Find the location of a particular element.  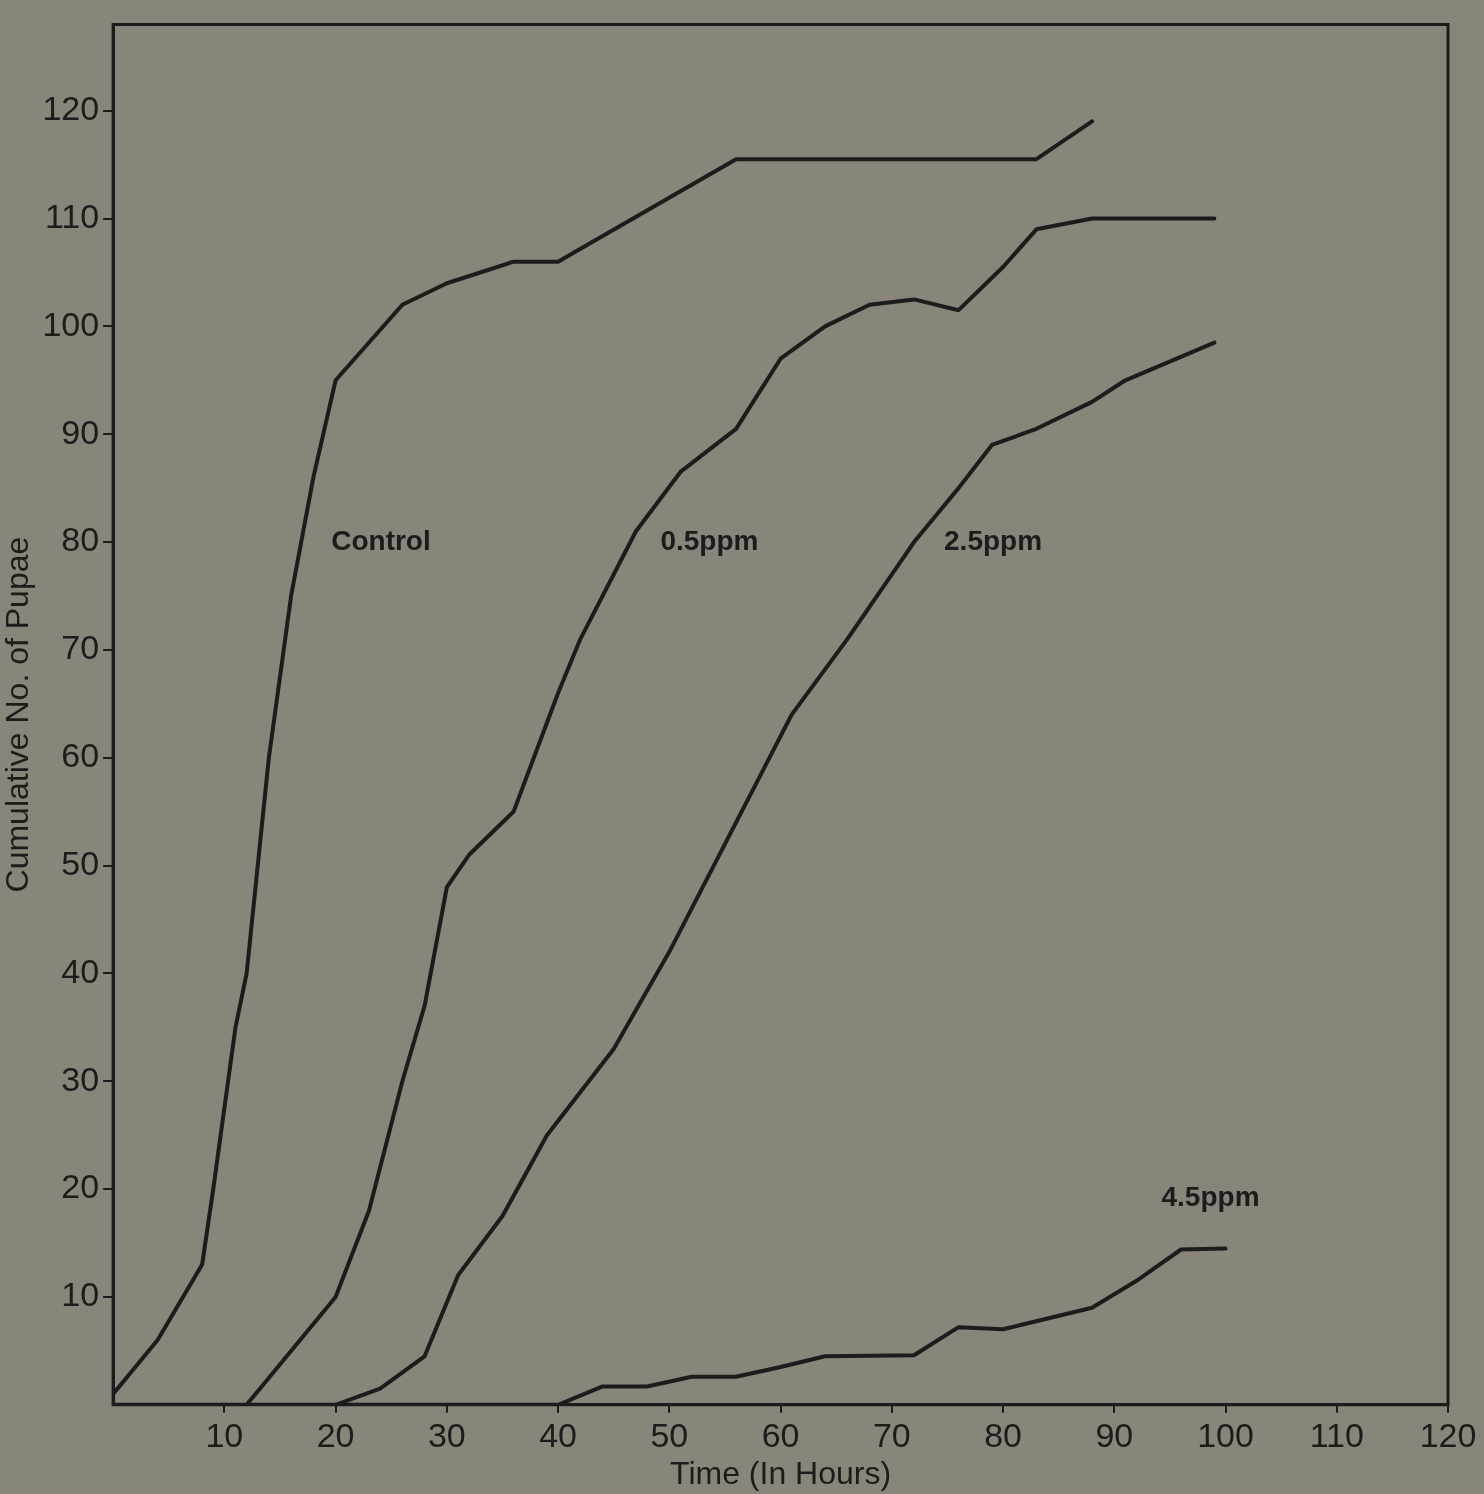

y-tick-label: 120 is located at coordinates (71, 108).